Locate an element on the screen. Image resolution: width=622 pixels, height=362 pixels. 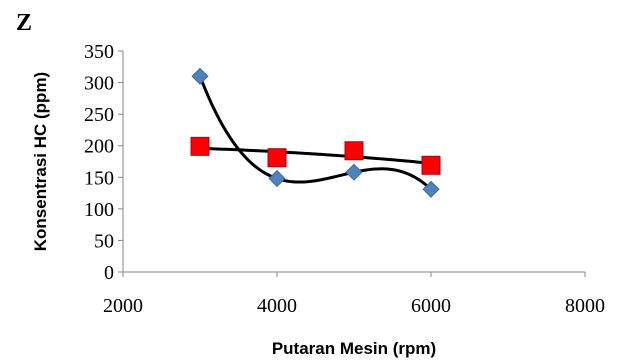
y-tick-label: 300 is located at coordinates (99, 84).